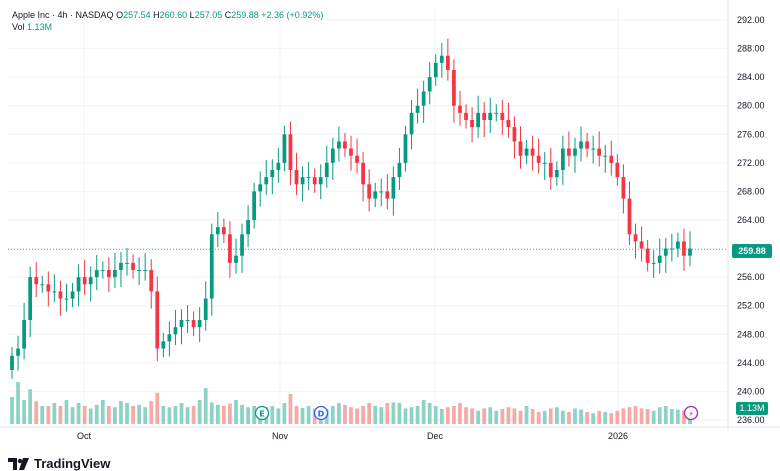  Describe the element at coordinates (751, 306) in the screenshot. I see `y-tick-label: 252.00` at that location.